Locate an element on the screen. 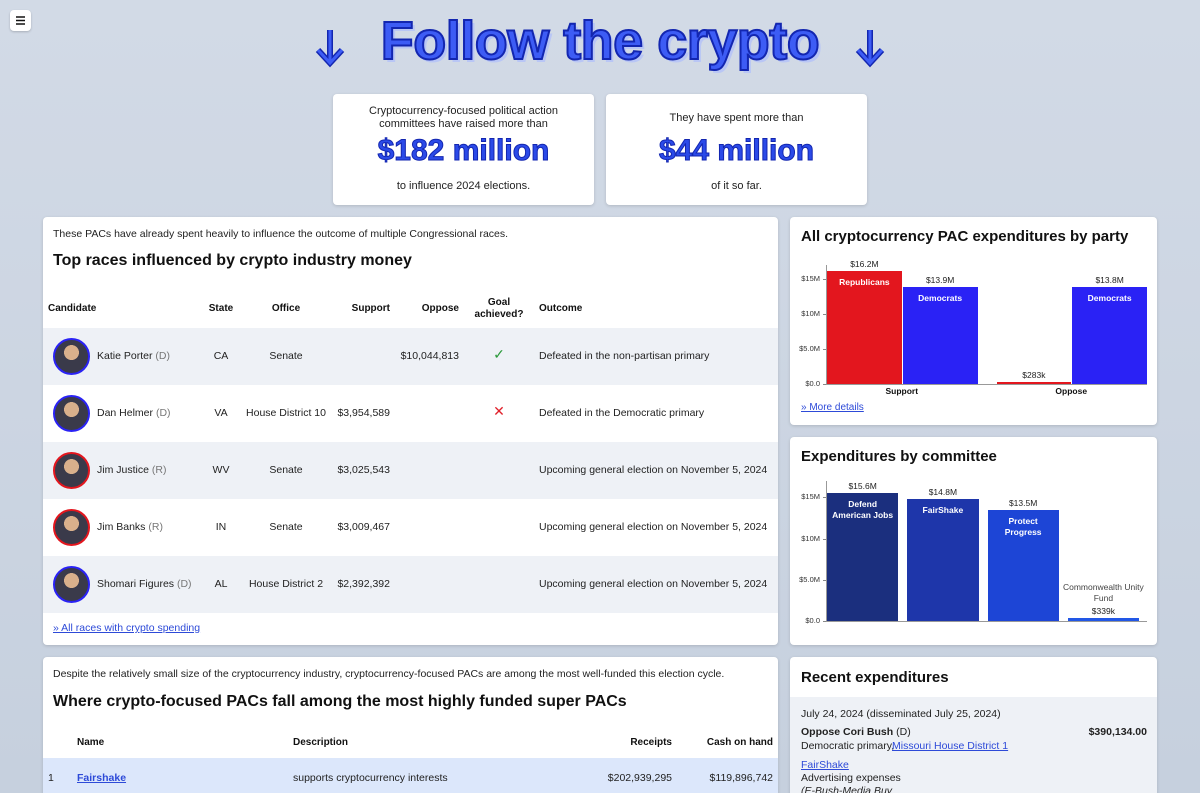 The width and height of the screenshot is (1200, 793). value-label: $15.6M is located at coordinates (862, 485).